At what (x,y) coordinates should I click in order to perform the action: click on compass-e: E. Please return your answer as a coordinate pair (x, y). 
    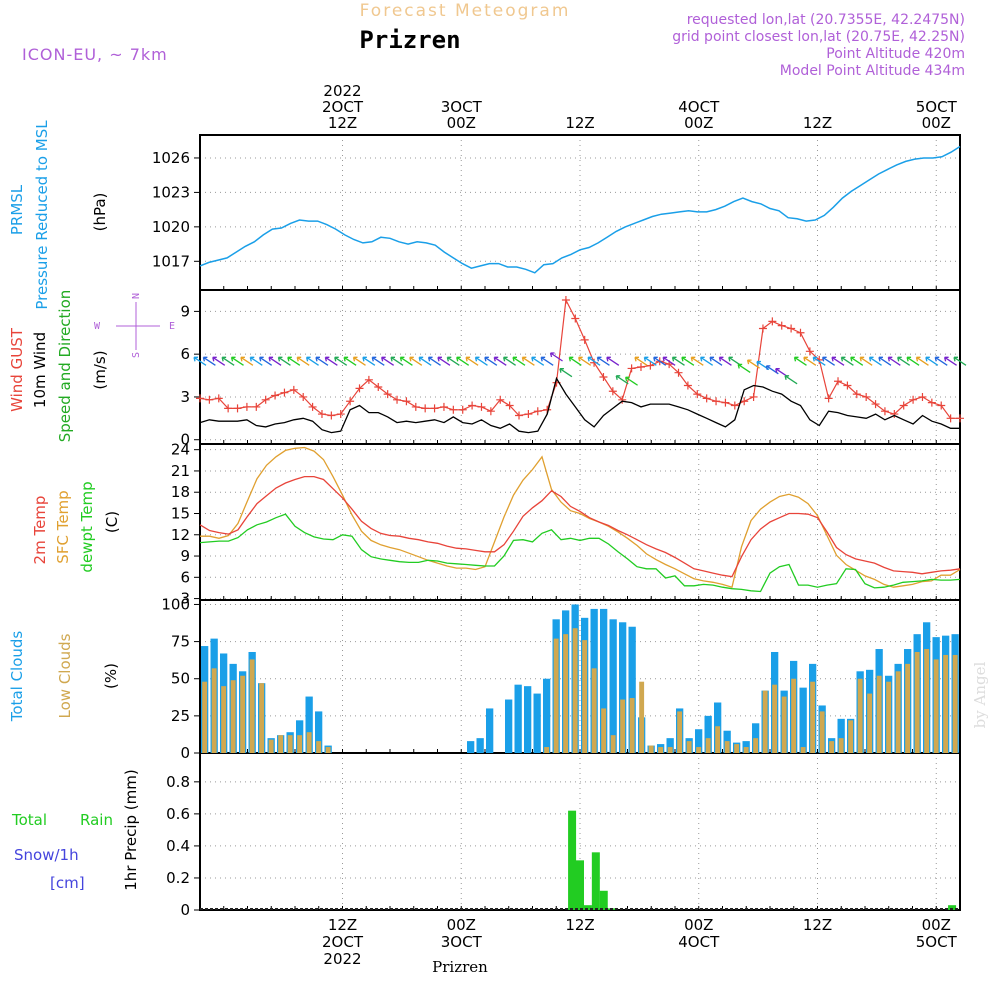
    Looking at the image, I should click on (172, 326).